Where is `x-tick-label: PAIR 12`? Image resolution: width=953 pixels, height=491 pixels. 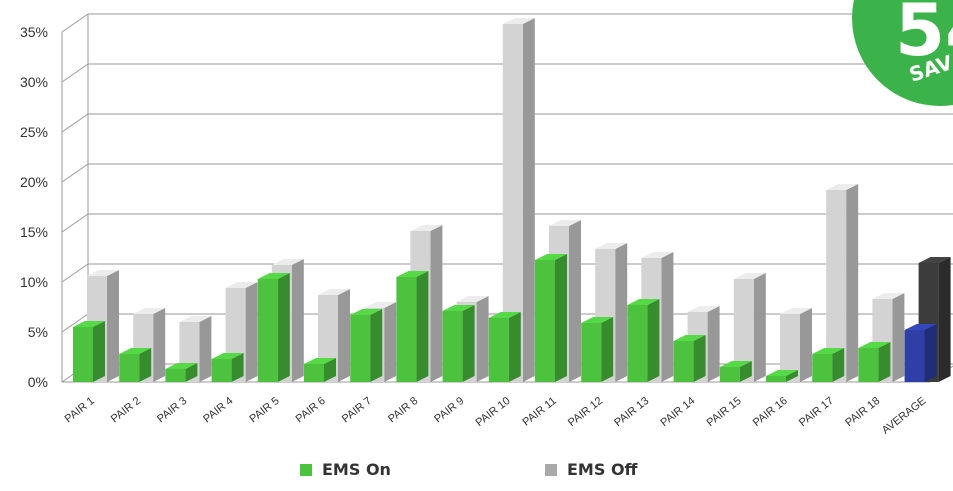 x-tick-label: PAIR 12 is located at coordinates (585, 412).